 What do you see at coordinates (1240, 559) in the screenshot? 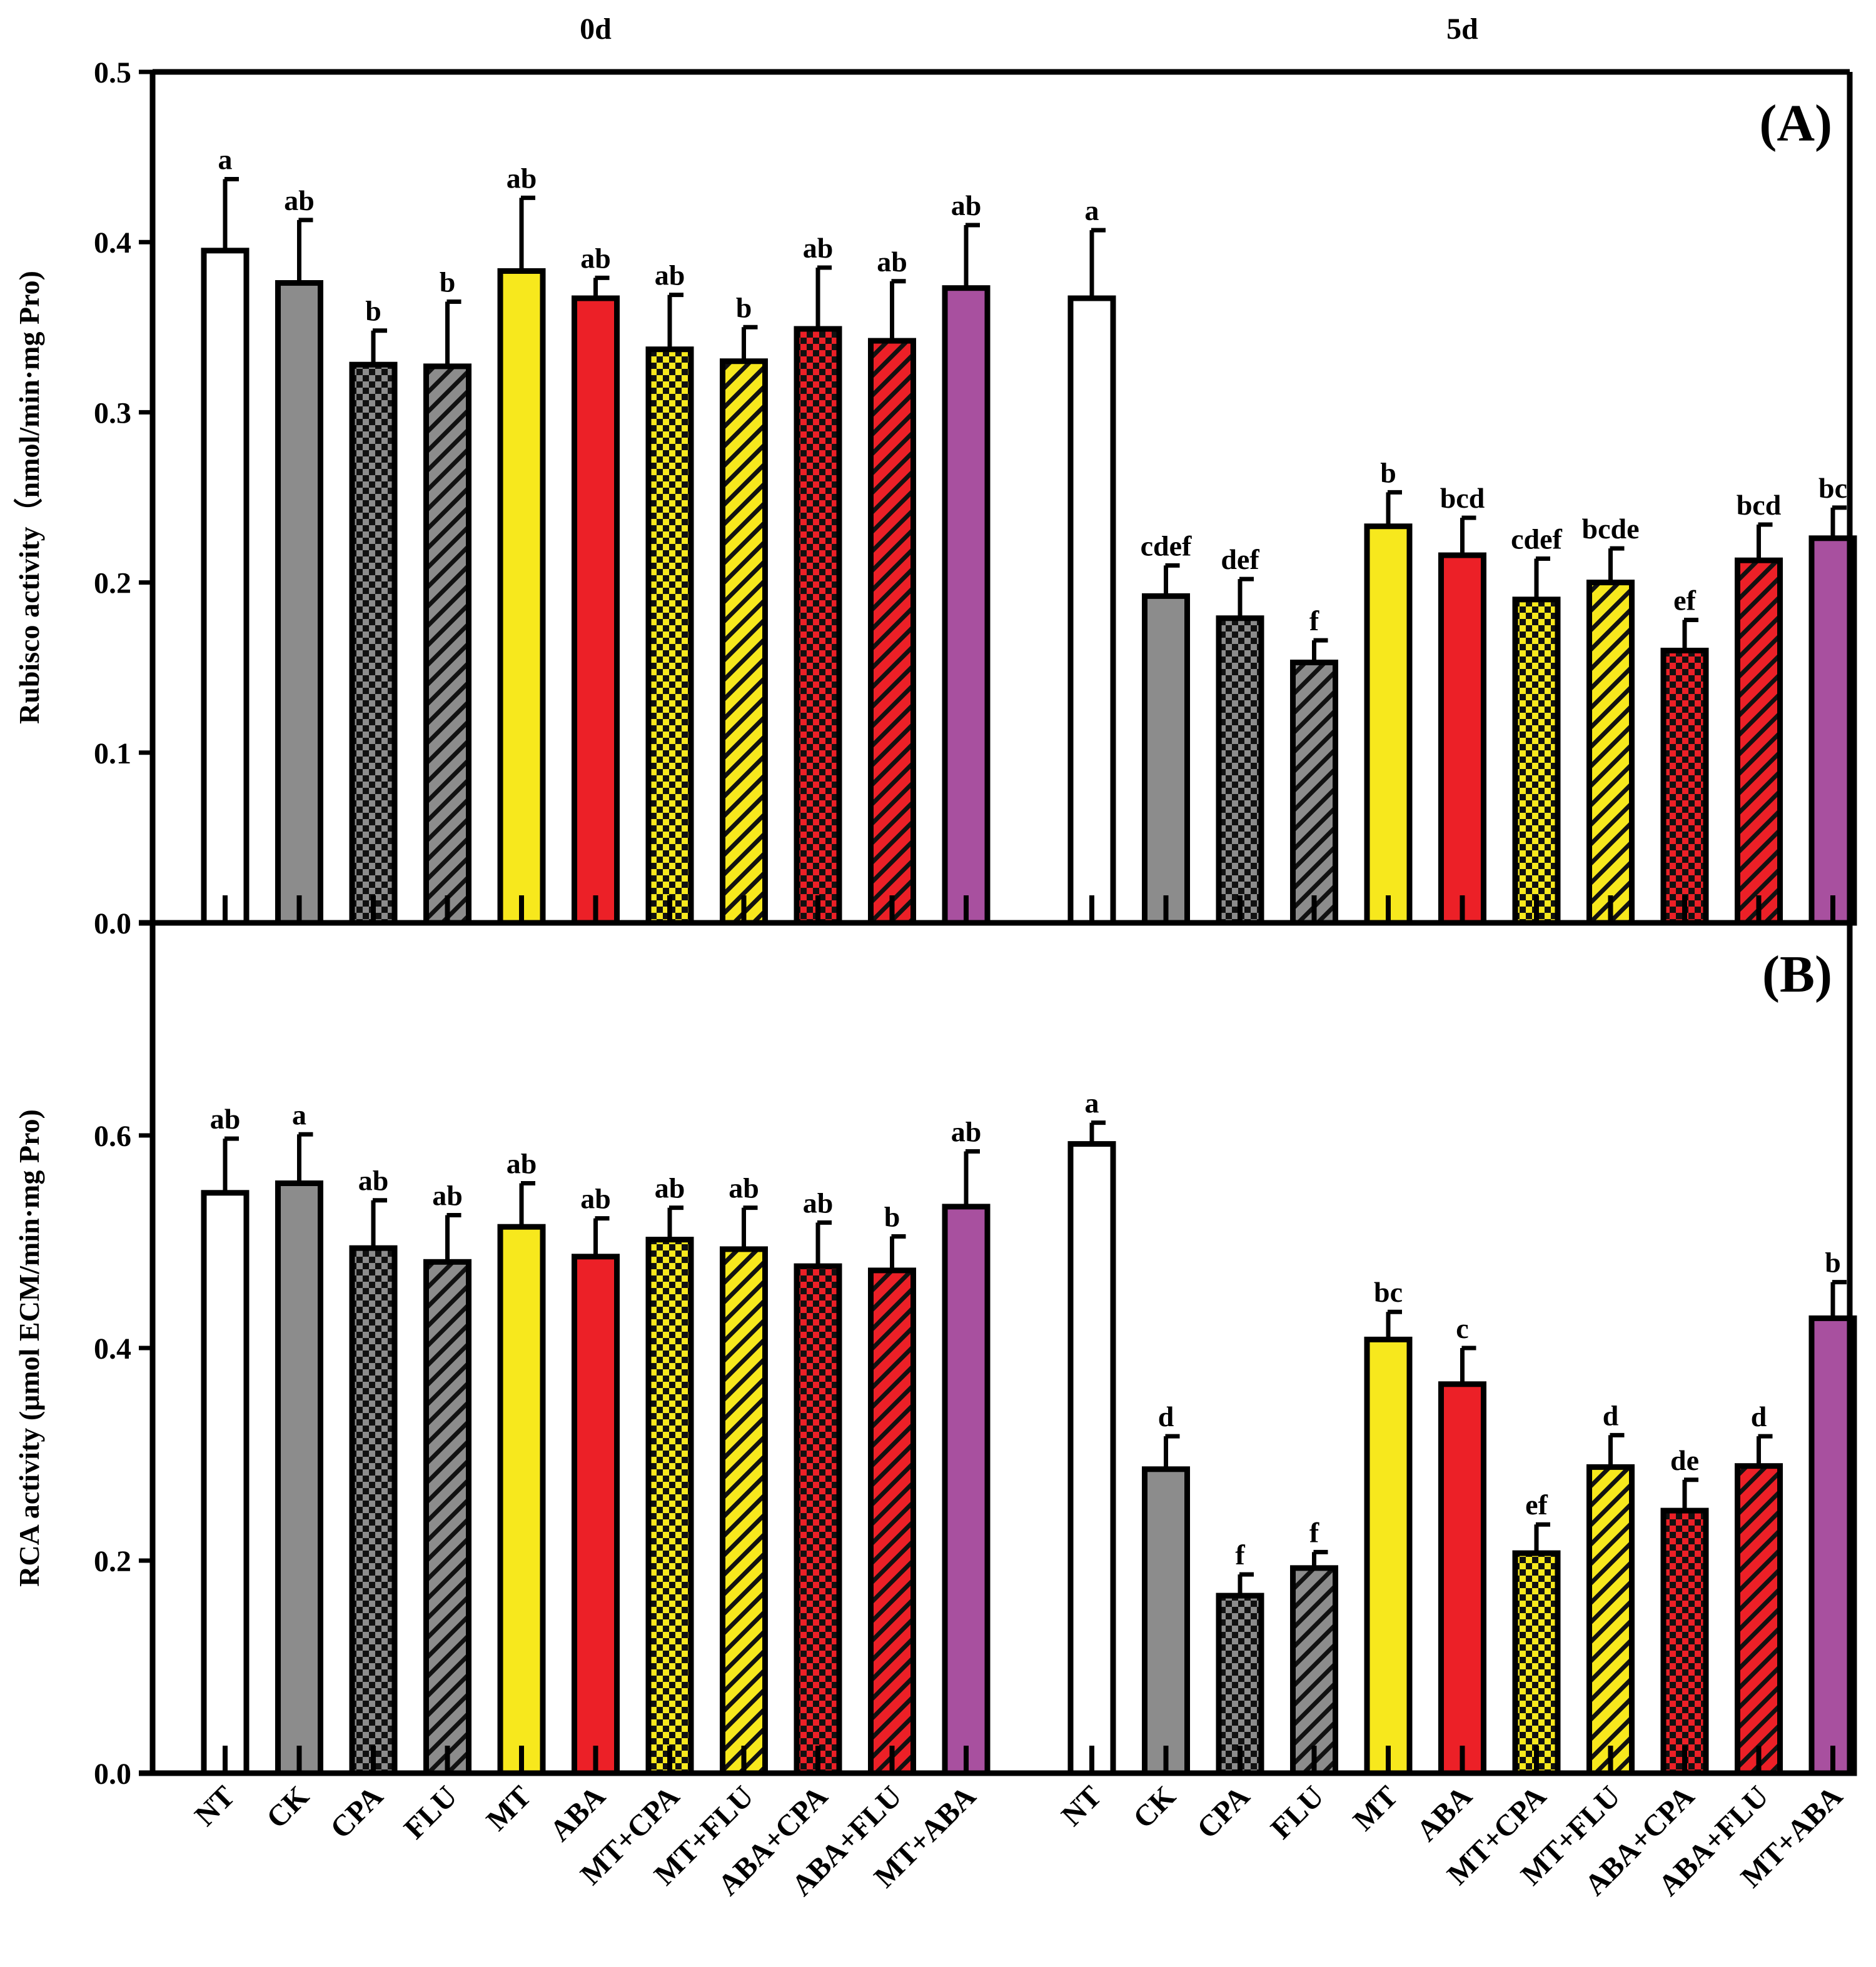
I see `significance-letter: def` at bounding box center [1240, 559].